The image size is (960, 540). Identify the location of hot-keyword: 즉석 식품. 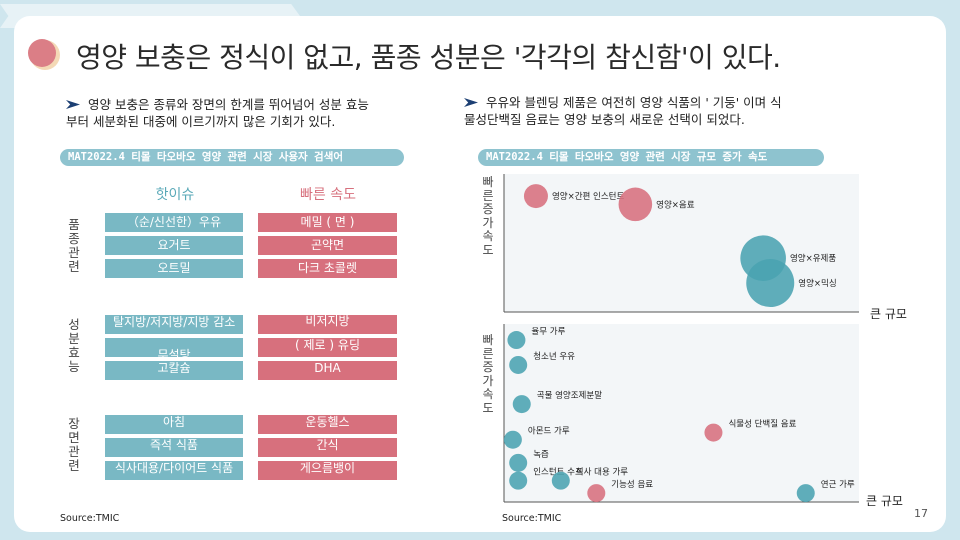
(174, 447).